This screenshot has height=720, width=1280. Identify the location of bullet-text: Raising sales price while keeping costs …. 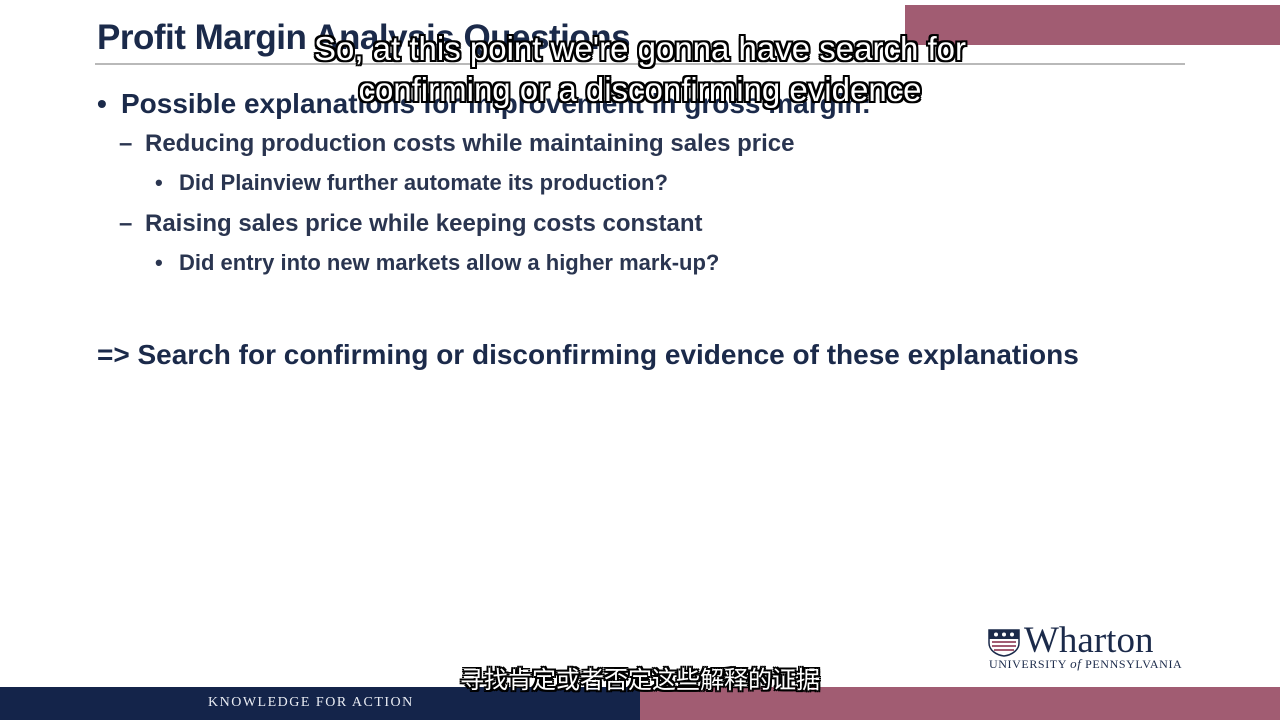
(424, 223).